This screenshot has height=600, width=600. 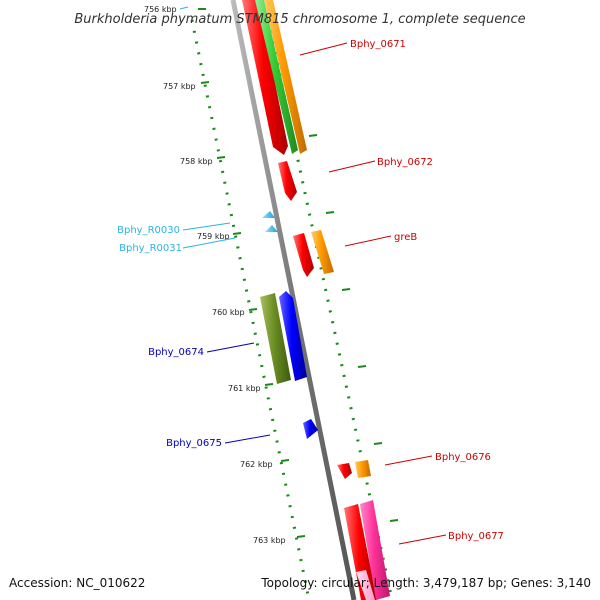 I want to click on tick-label-758: 758 kbp, so click(x=196, y=161).